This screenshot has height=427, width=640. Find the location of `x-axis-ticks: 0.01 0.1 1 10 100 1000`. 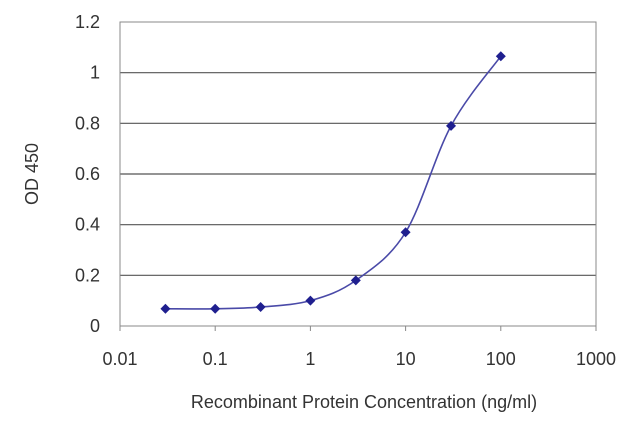

x-axis-ticks: 0.01 0.1 1 10 100 1000 is located at coordinates (359, 347).